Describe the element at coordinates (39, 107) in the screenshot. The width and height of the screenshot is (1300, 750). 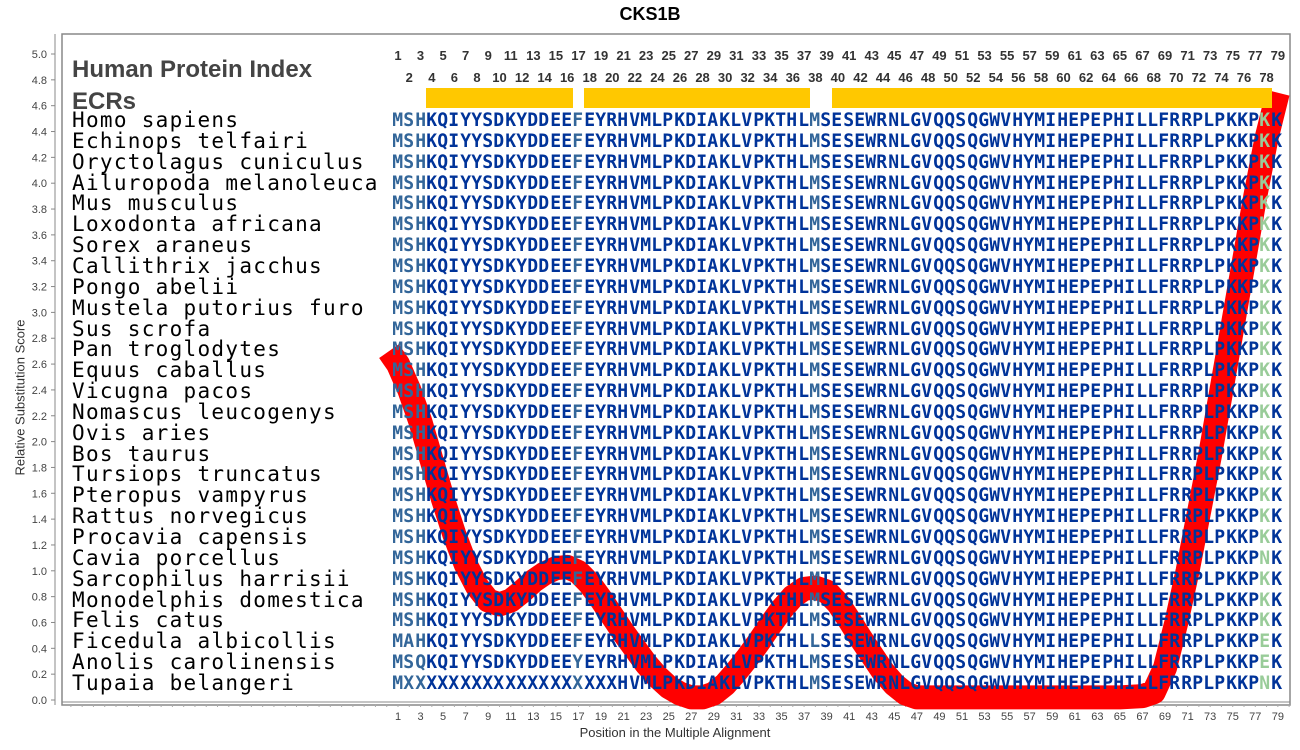
I see `y-tick-label: 4.6` at that location.